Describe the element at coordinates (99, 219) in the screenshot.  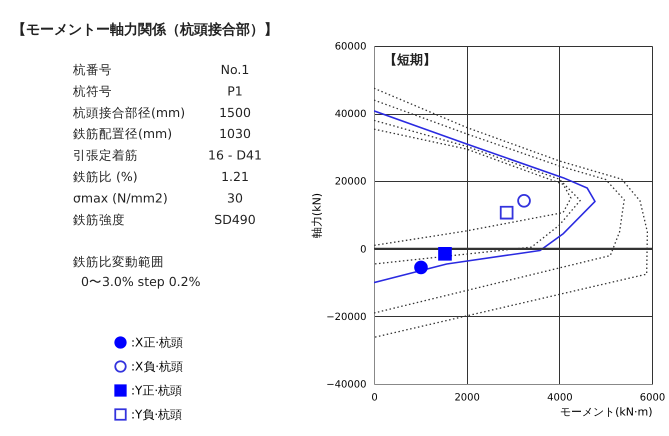
I see `text: 鉄筋強度` at that location.